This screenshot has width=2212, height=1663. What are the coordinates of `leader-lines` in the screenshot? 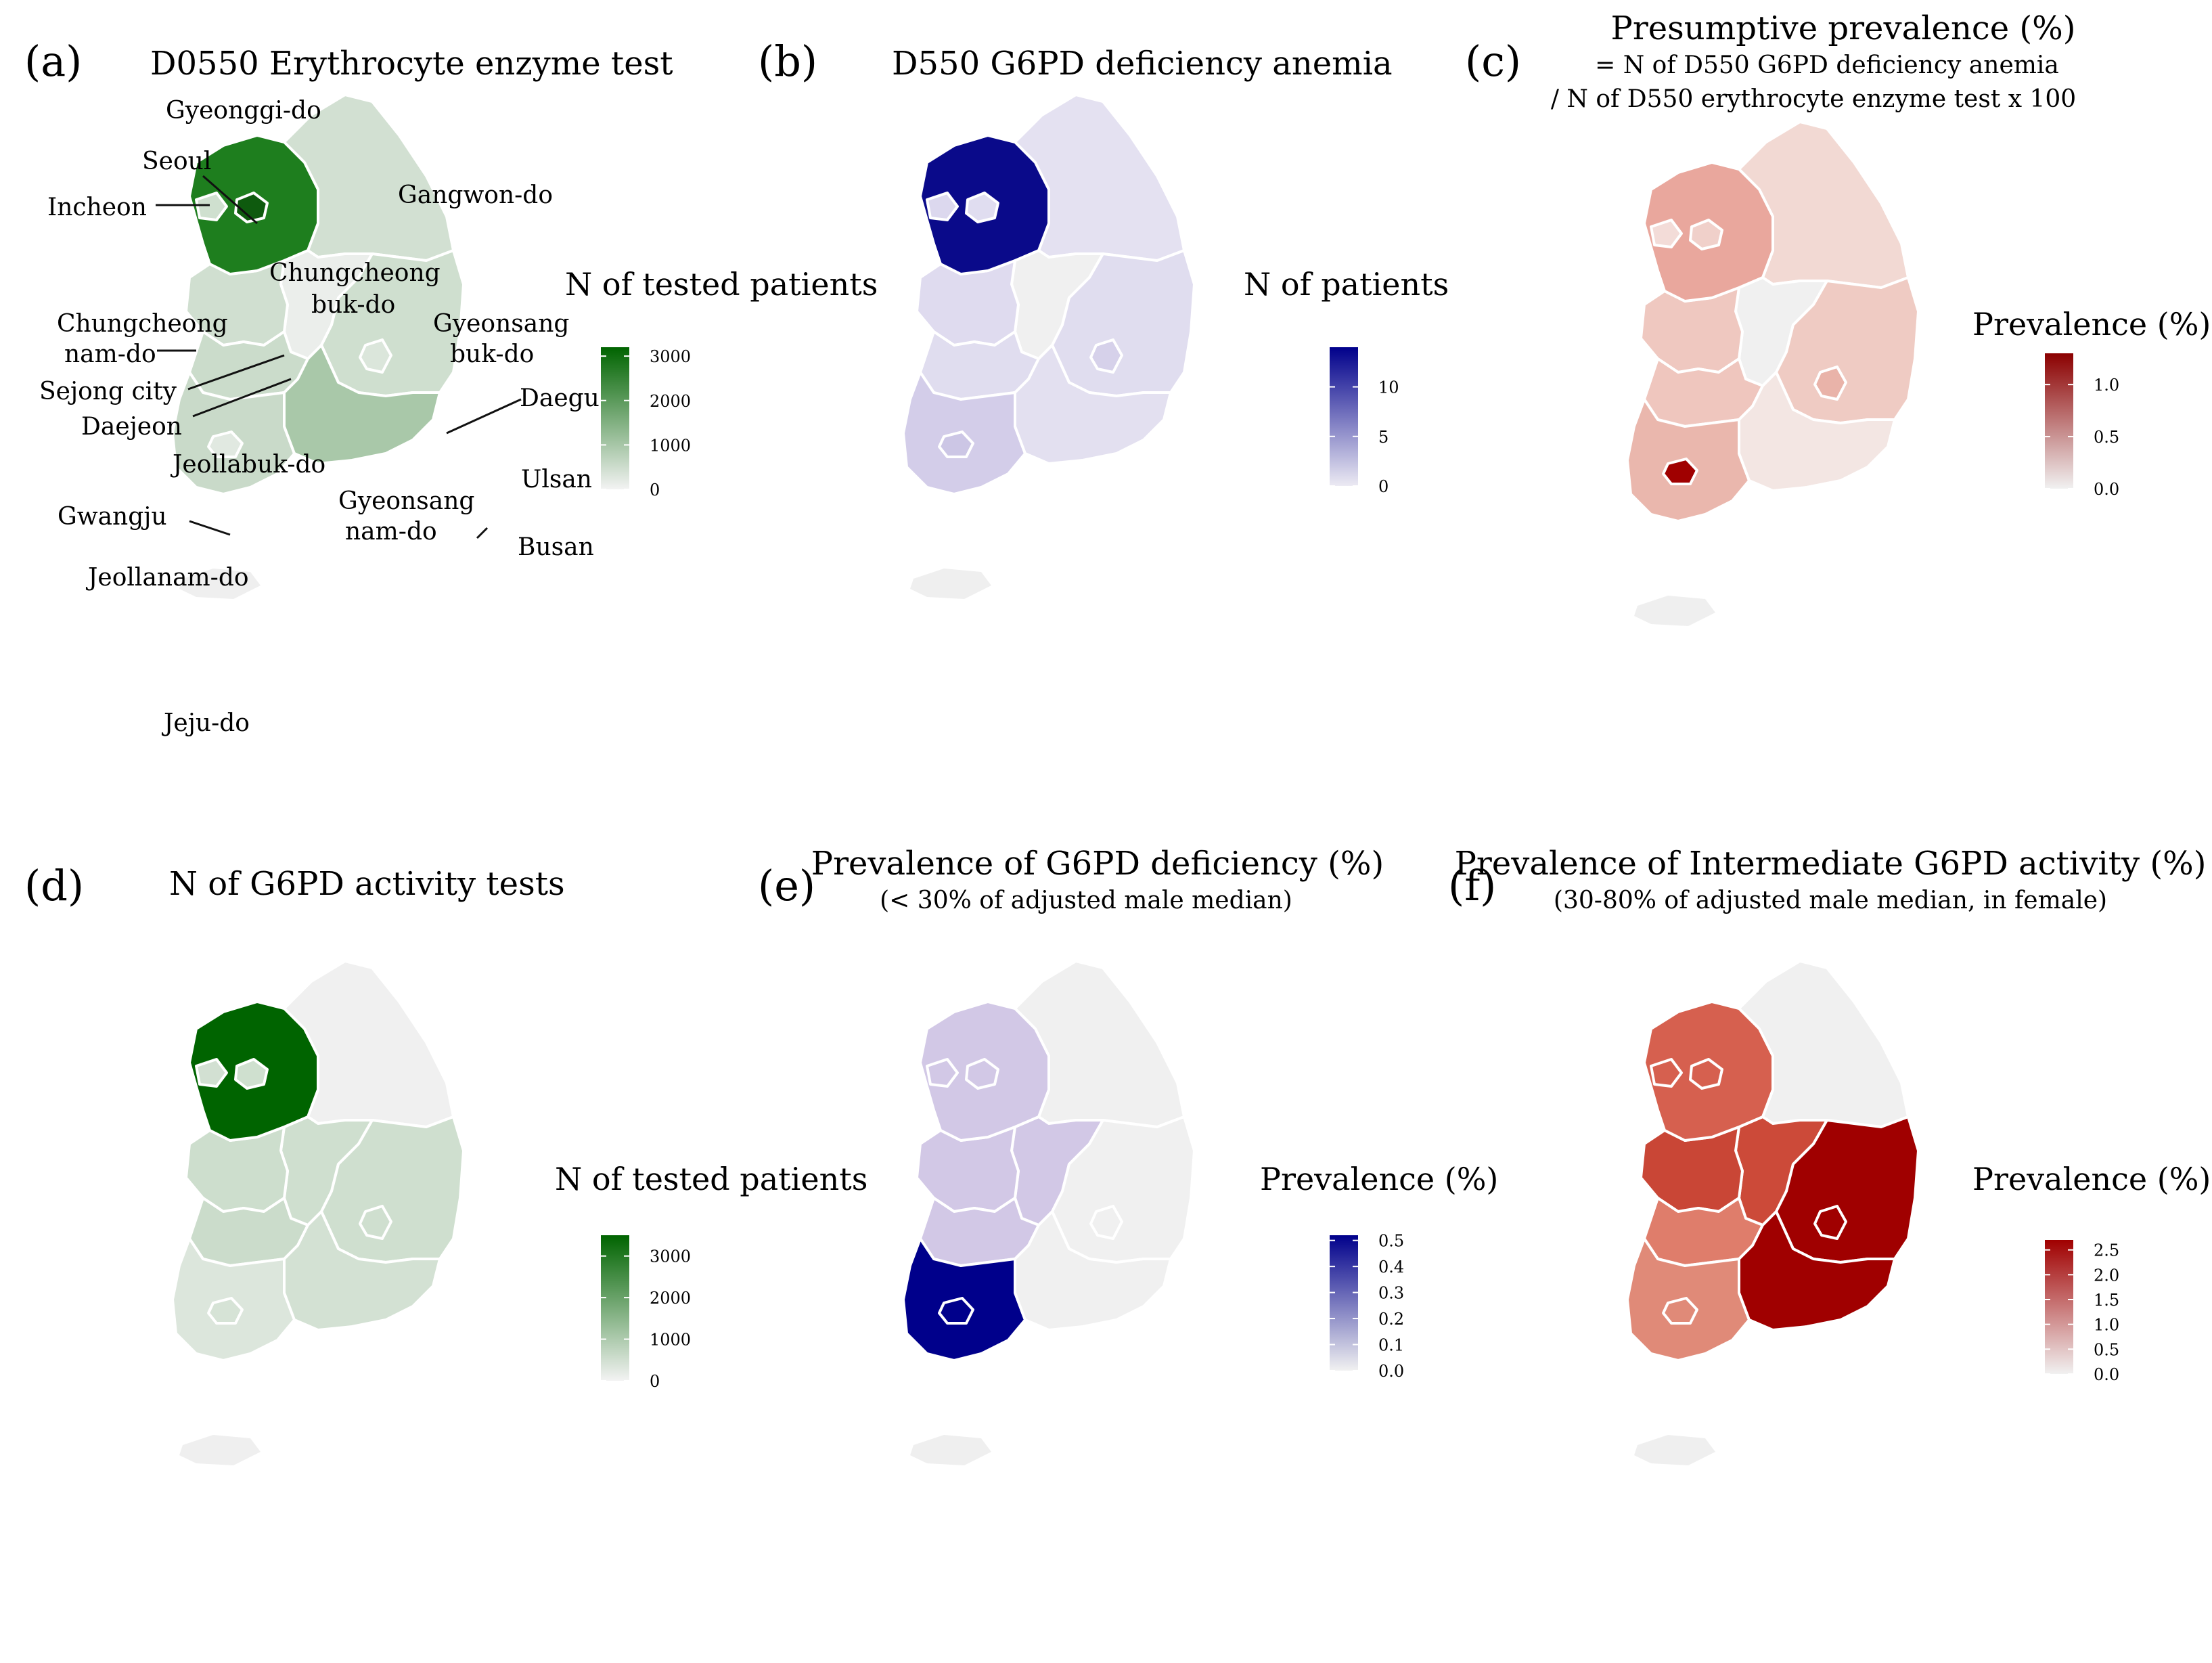 It's located at (339, 357).